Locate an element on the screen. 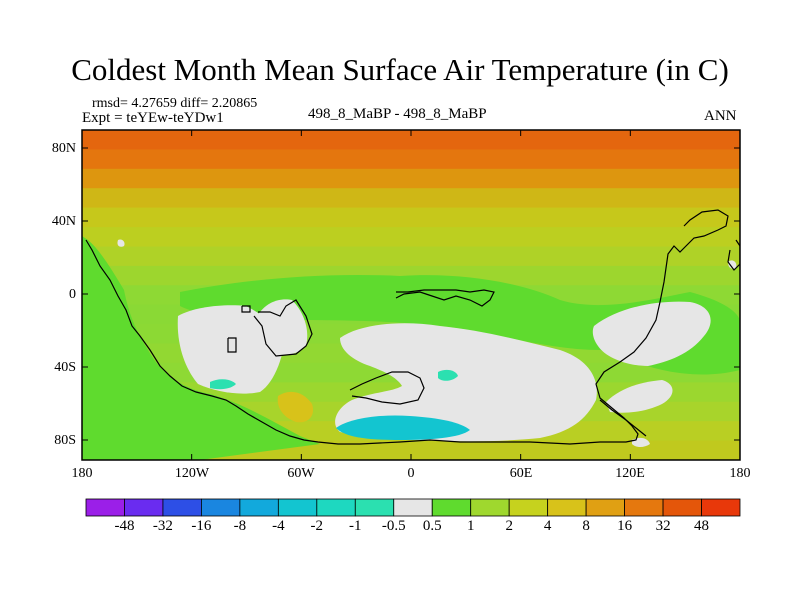 This screenshot has height=600, width=800. comparison-text: 498_8_MaBP - 498_8_MaBP is located at coordinates (397, 114).